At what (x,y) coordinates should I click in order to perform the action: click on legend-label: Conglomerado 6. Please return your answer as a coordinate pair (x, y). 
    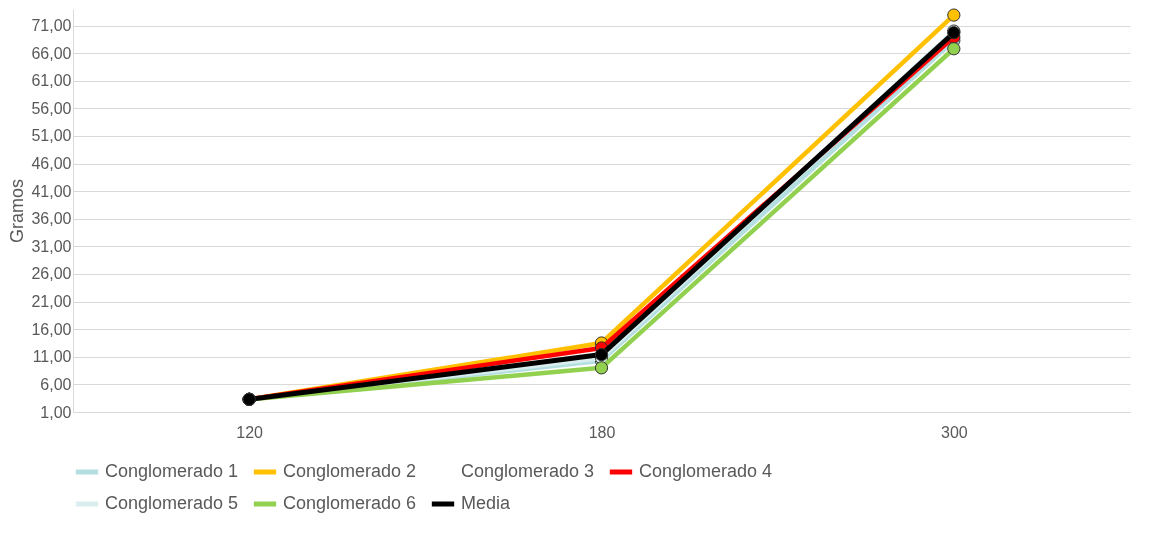
    Looking at the image, I should click on (350, 503).